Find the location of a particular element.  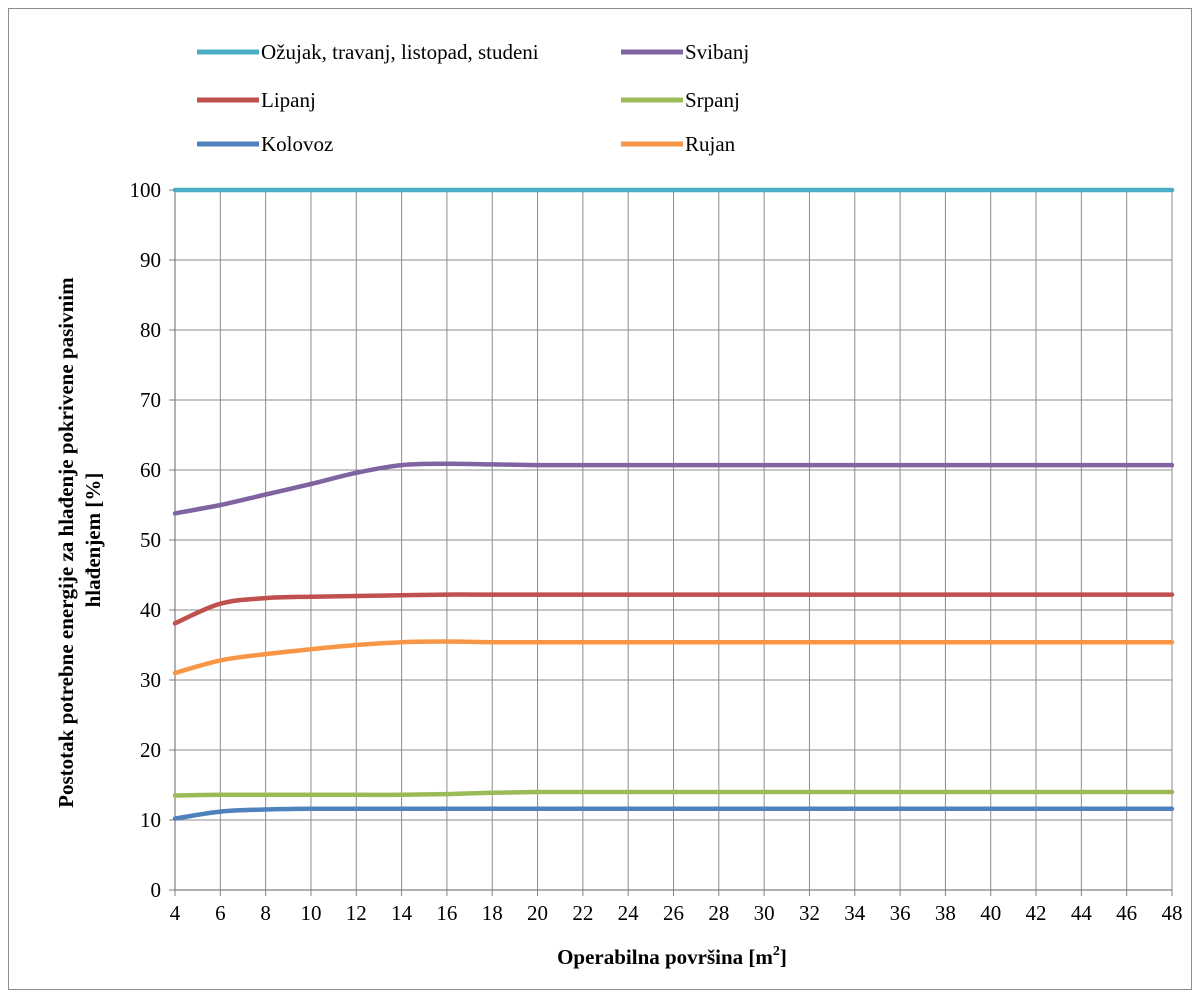

x-tick-label: 40 is located at coordinates (990, 913).